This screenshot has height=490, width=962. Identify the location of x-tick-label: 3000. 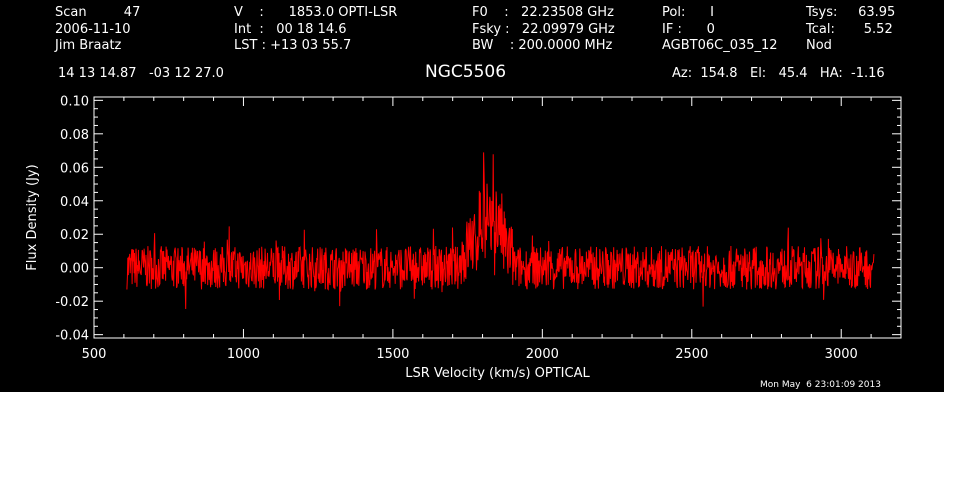
(841, 354).